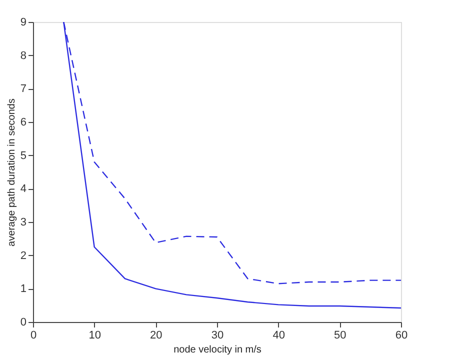 The image size is (474, 356). I want to click on x-axis-title: node velocity in m/s, so click(218, 350).